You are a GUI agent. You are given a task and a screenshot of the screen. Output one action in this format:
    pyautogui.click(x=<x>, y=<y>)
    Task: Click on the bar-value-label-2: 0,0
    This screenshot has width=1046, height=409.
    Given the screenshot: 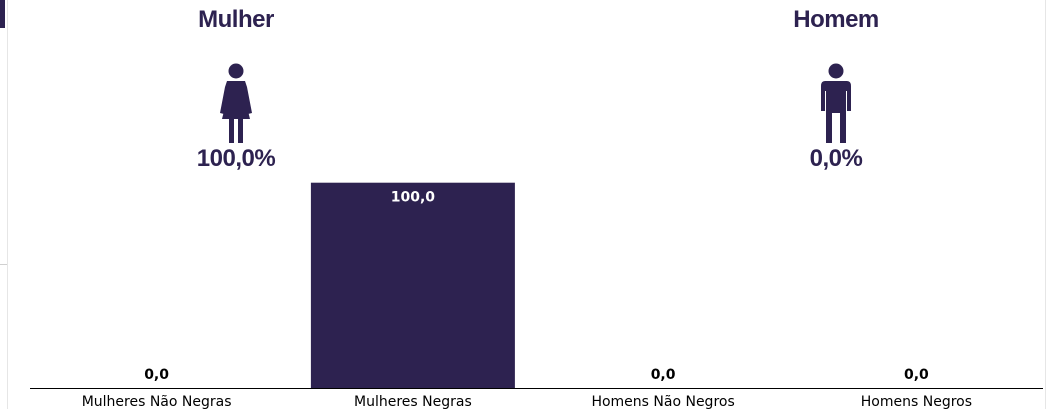 What is the action you would take?
    pyautogui.click(x=663, y=375)
    